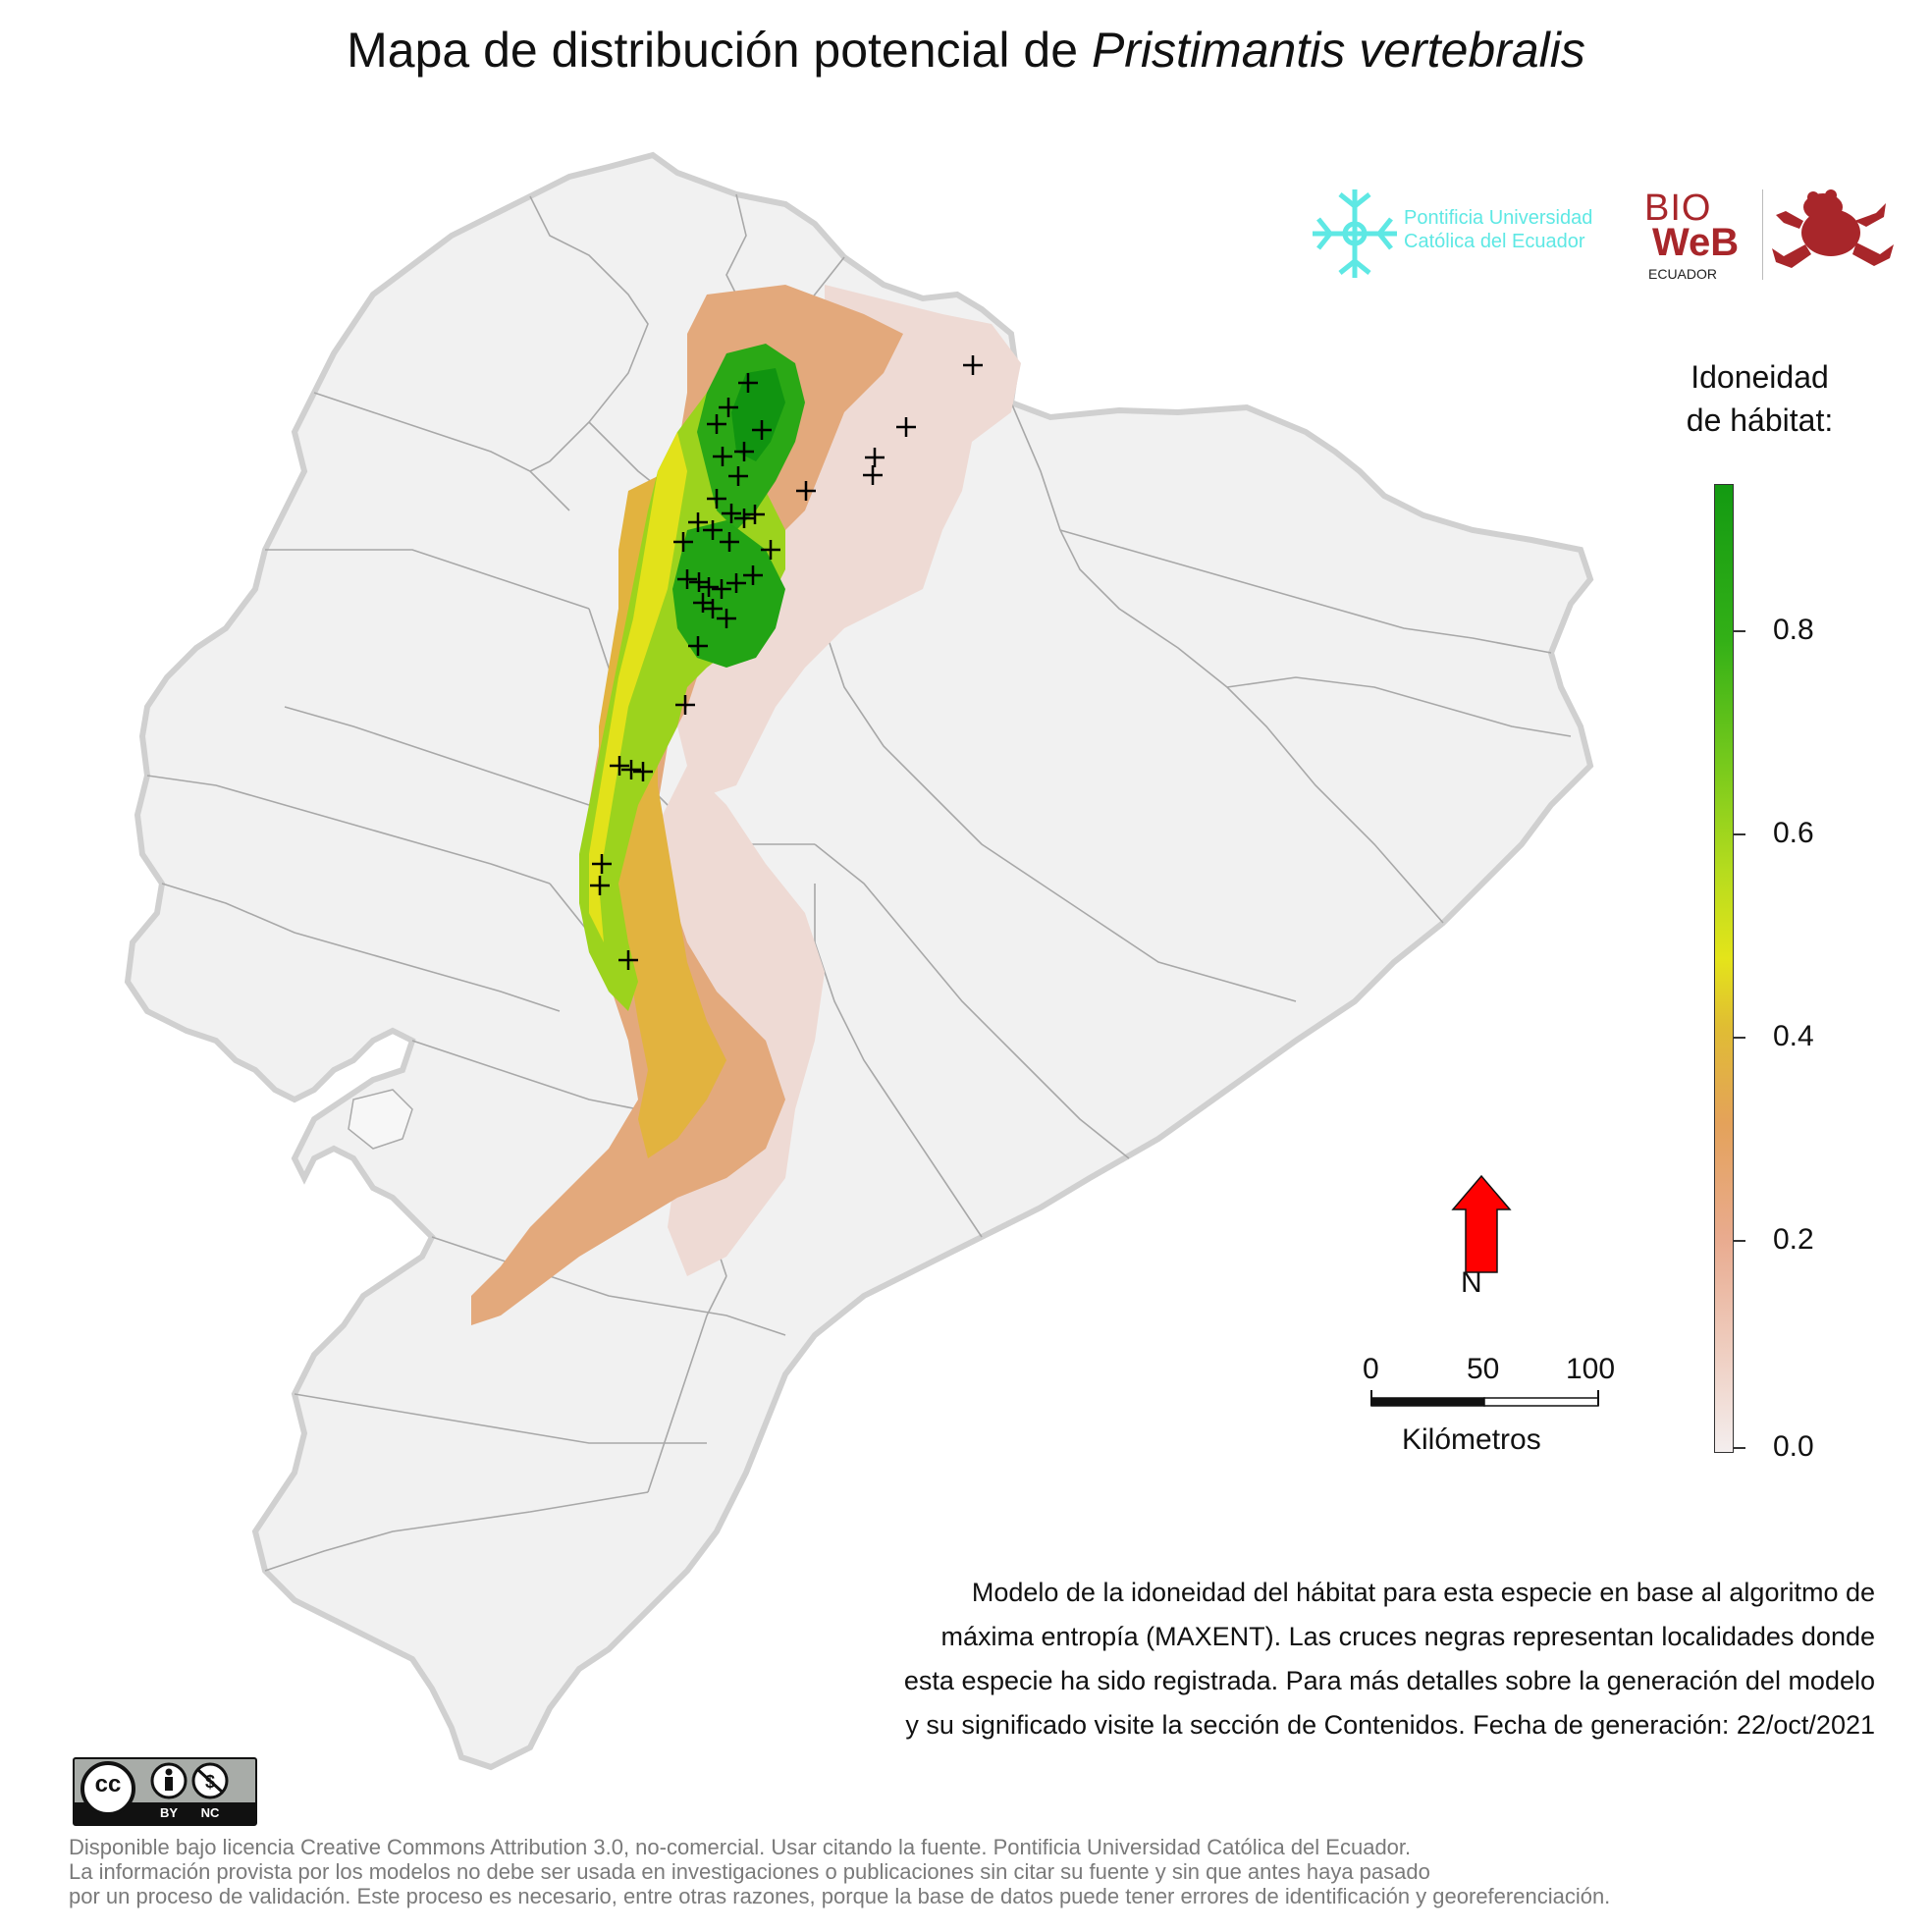 The image size is (1932, 1932). I want to click on scale-unit: Kilómetros, so click(1471, 1439).